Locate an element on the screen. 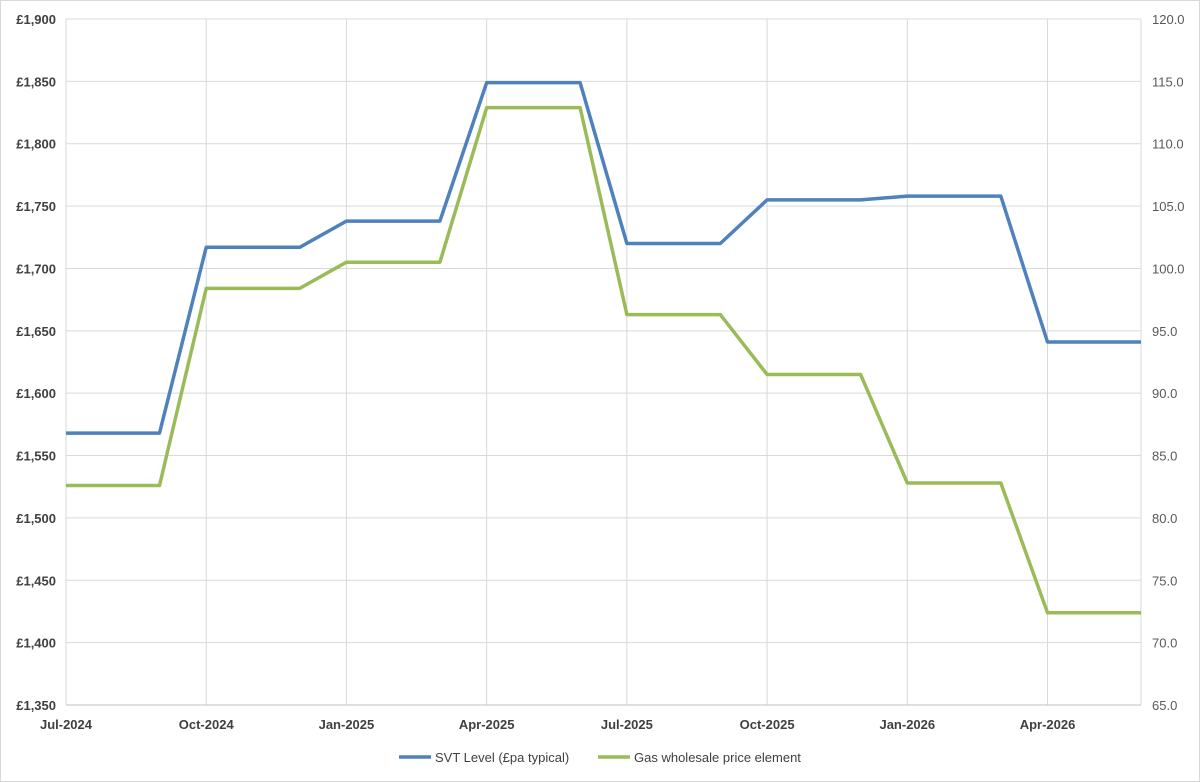 The image size is (1200, 782). y2-tick-label: 90.0 is located at coordinates (1164, 393).